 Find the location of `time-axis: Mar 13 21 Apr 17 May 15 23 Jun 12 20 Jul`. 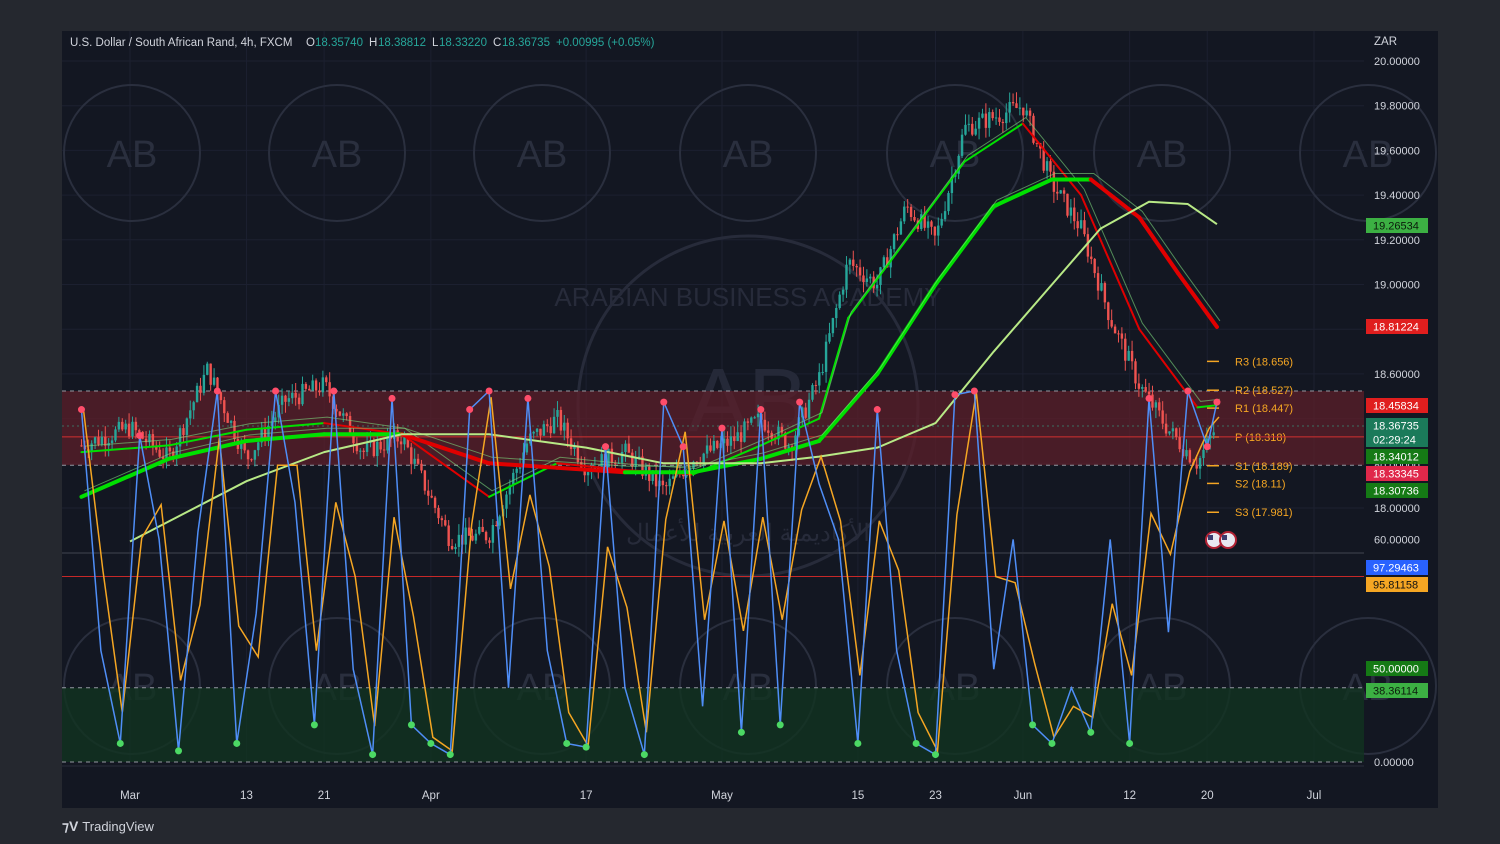

time-axis: Mar 13 21 Apr 17 May 15 23 Jun 12 20 Jul is located at coordinates (713, 783).